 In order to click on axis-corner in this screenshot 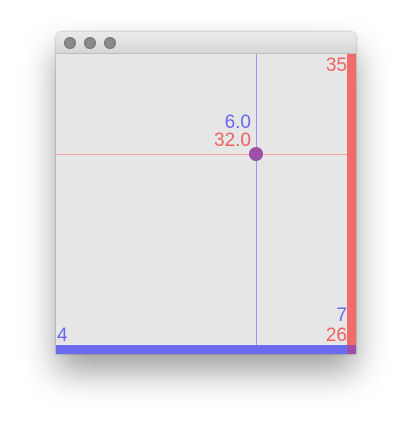, I will do `click(351, 349)`.